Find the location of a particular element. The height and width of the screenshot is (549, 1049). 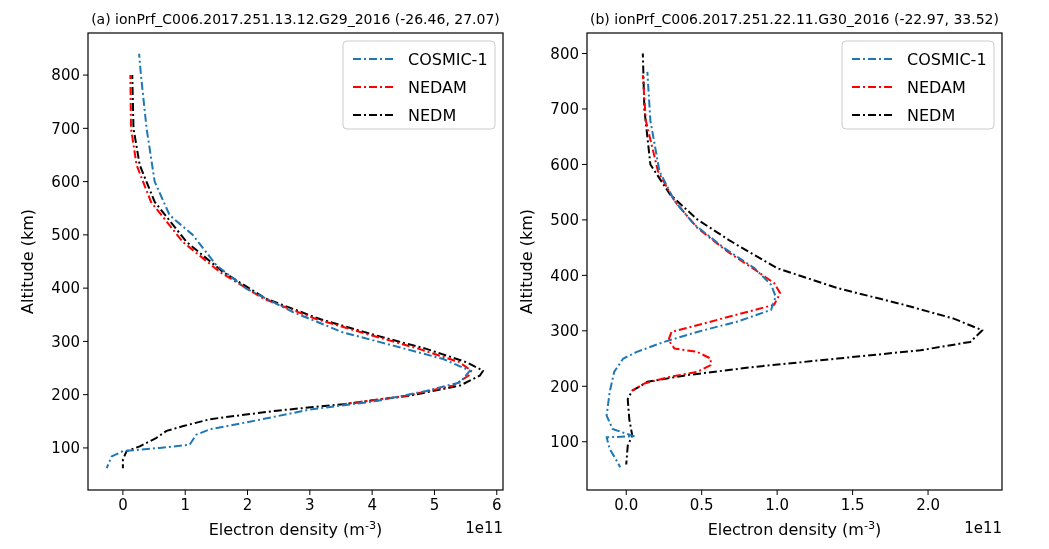

x-tick-label: 1 is located at coordinates (185, 505).